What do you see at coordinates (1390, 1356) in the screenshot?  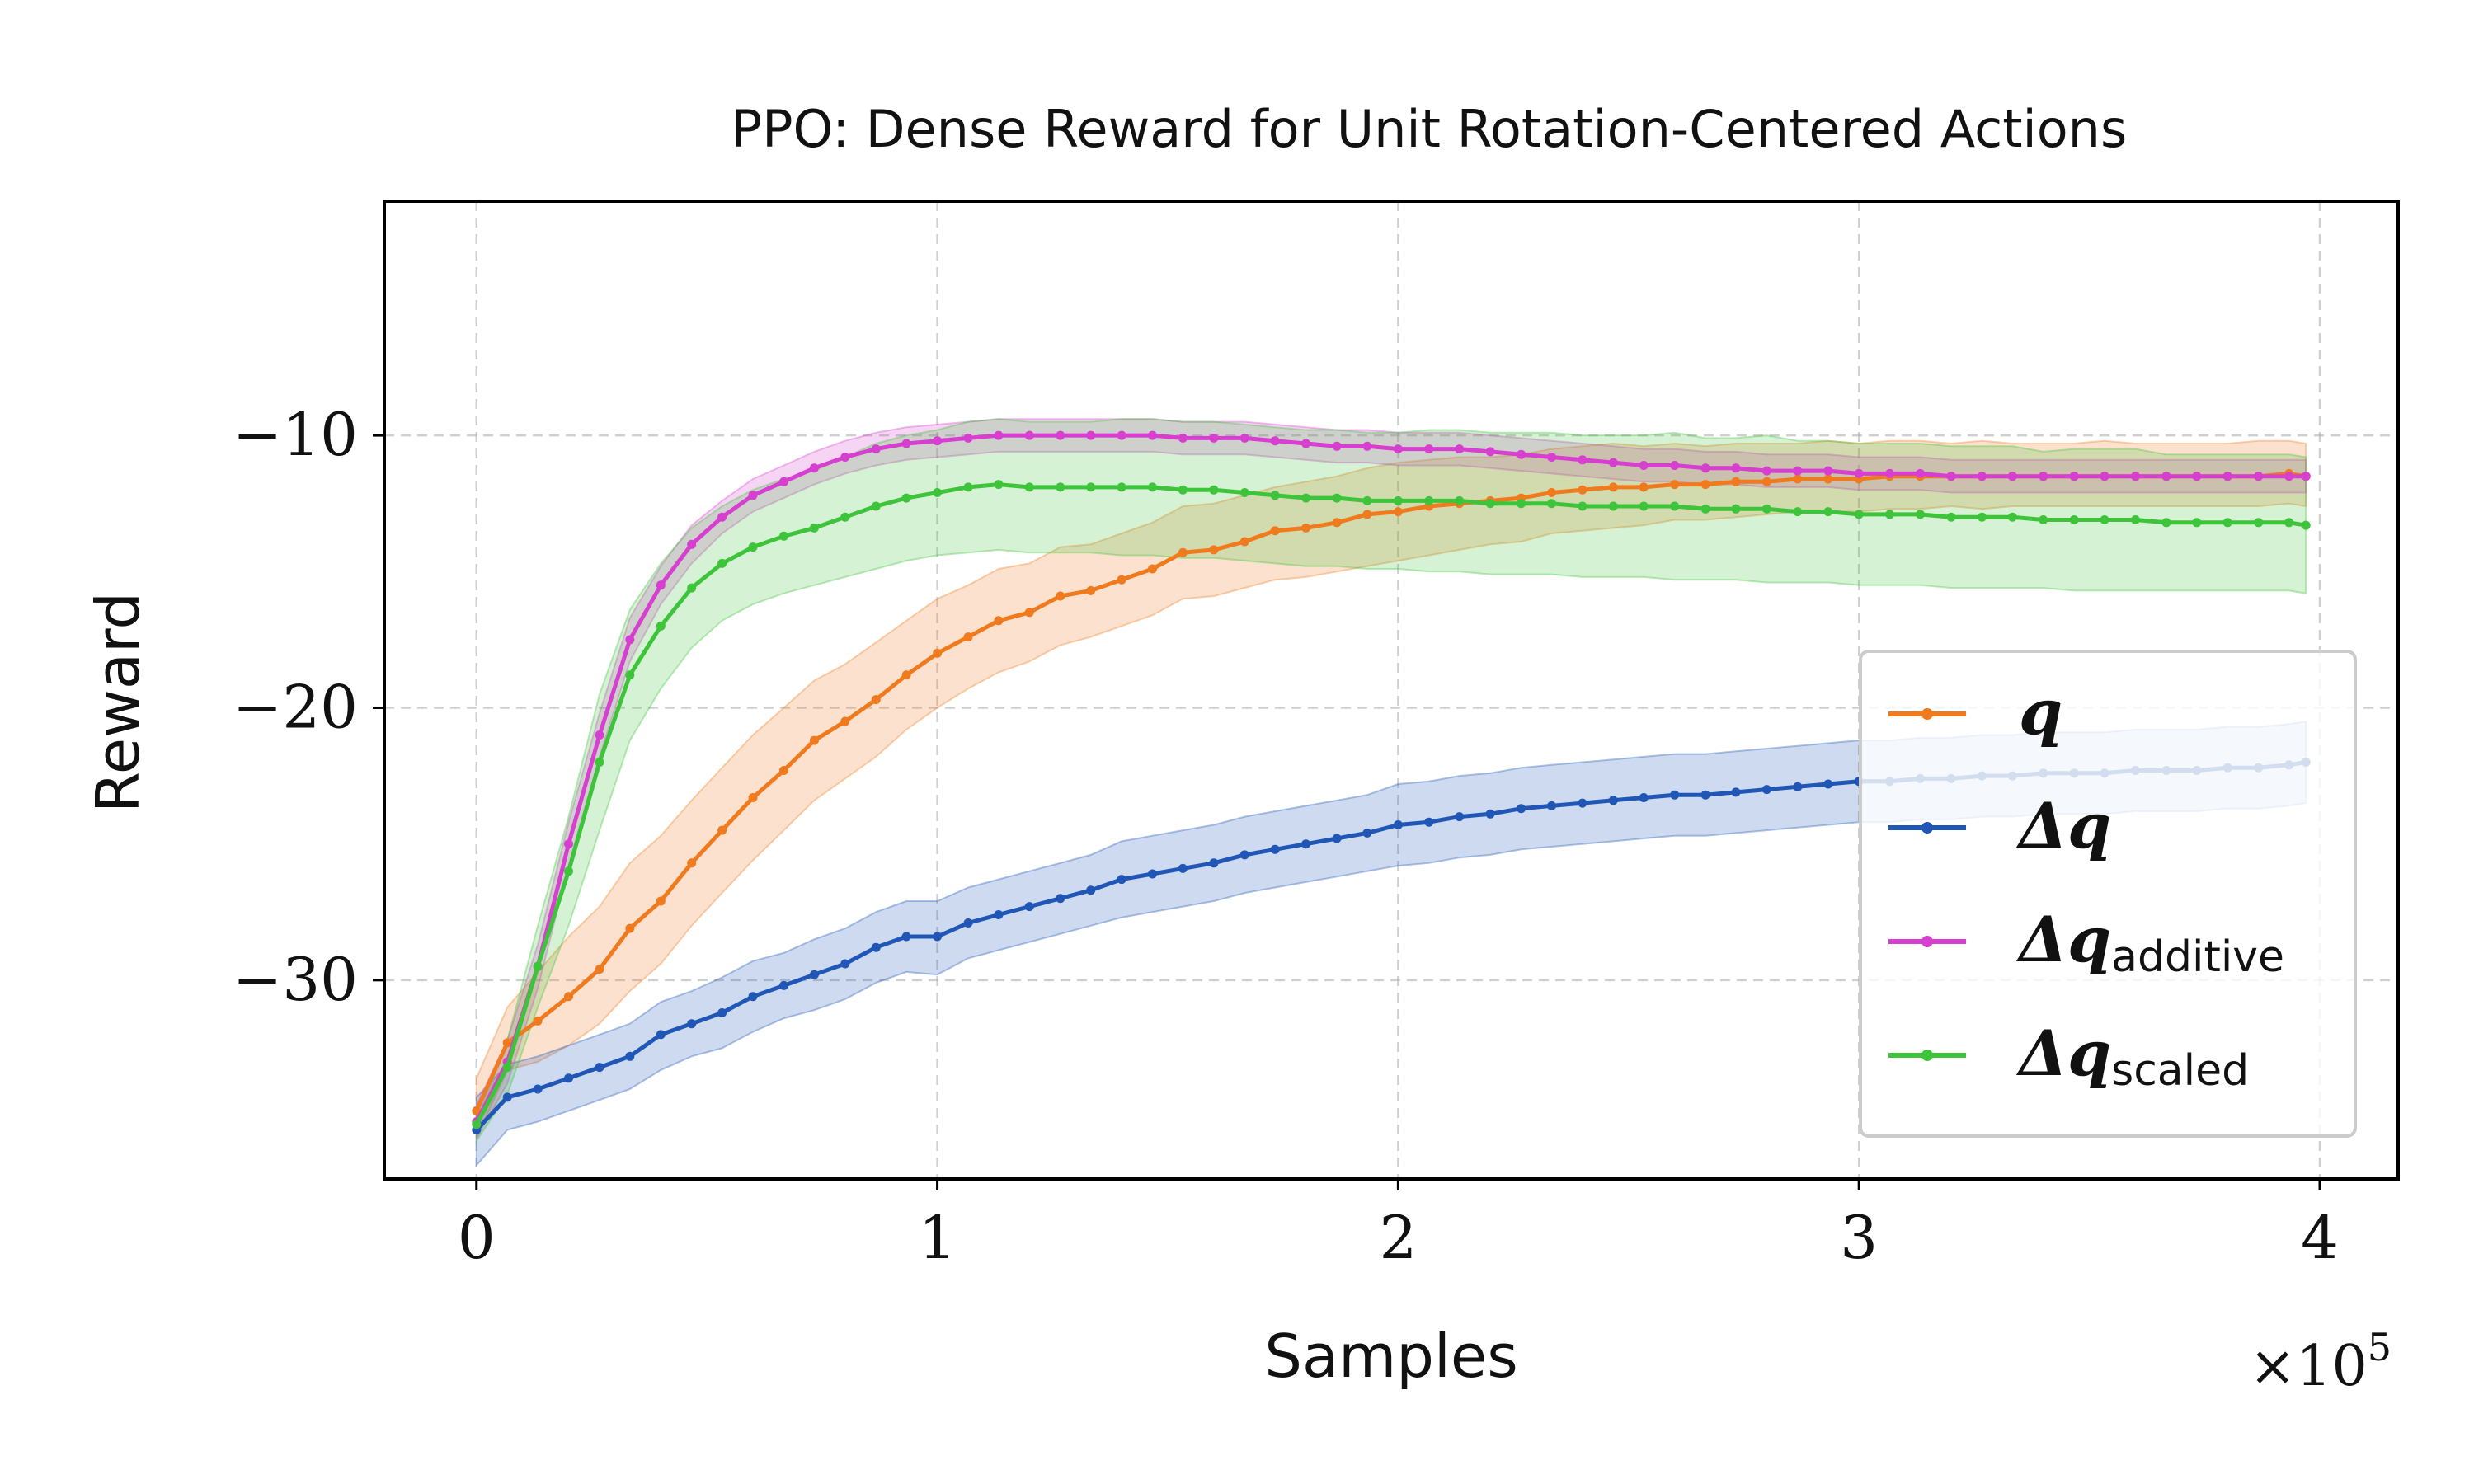 I see `x-axis-label: Samples` at bounding box center [1390, 1356].